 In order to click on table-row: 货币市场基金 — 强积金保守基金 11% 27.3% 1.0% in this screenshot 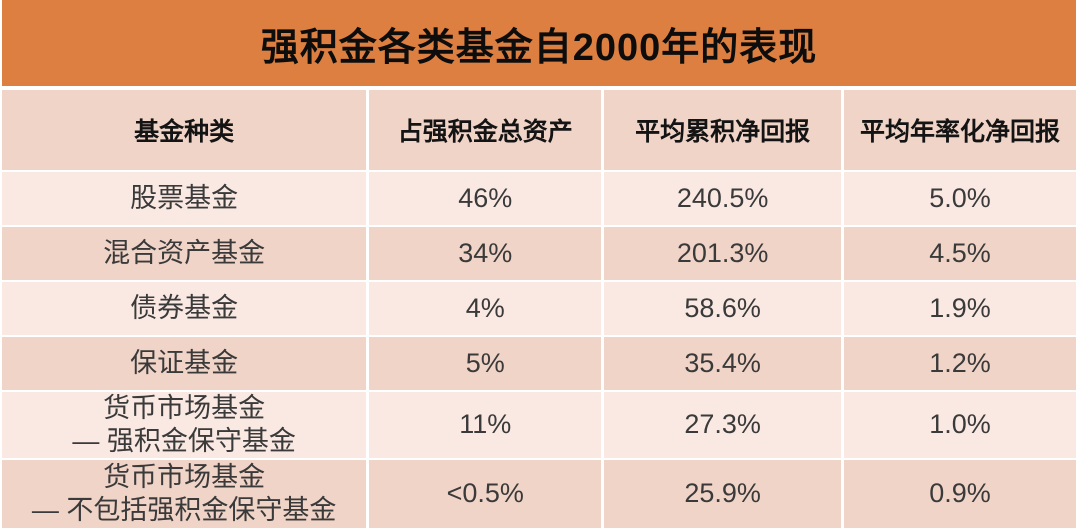, I will do `click(539, 425)`.